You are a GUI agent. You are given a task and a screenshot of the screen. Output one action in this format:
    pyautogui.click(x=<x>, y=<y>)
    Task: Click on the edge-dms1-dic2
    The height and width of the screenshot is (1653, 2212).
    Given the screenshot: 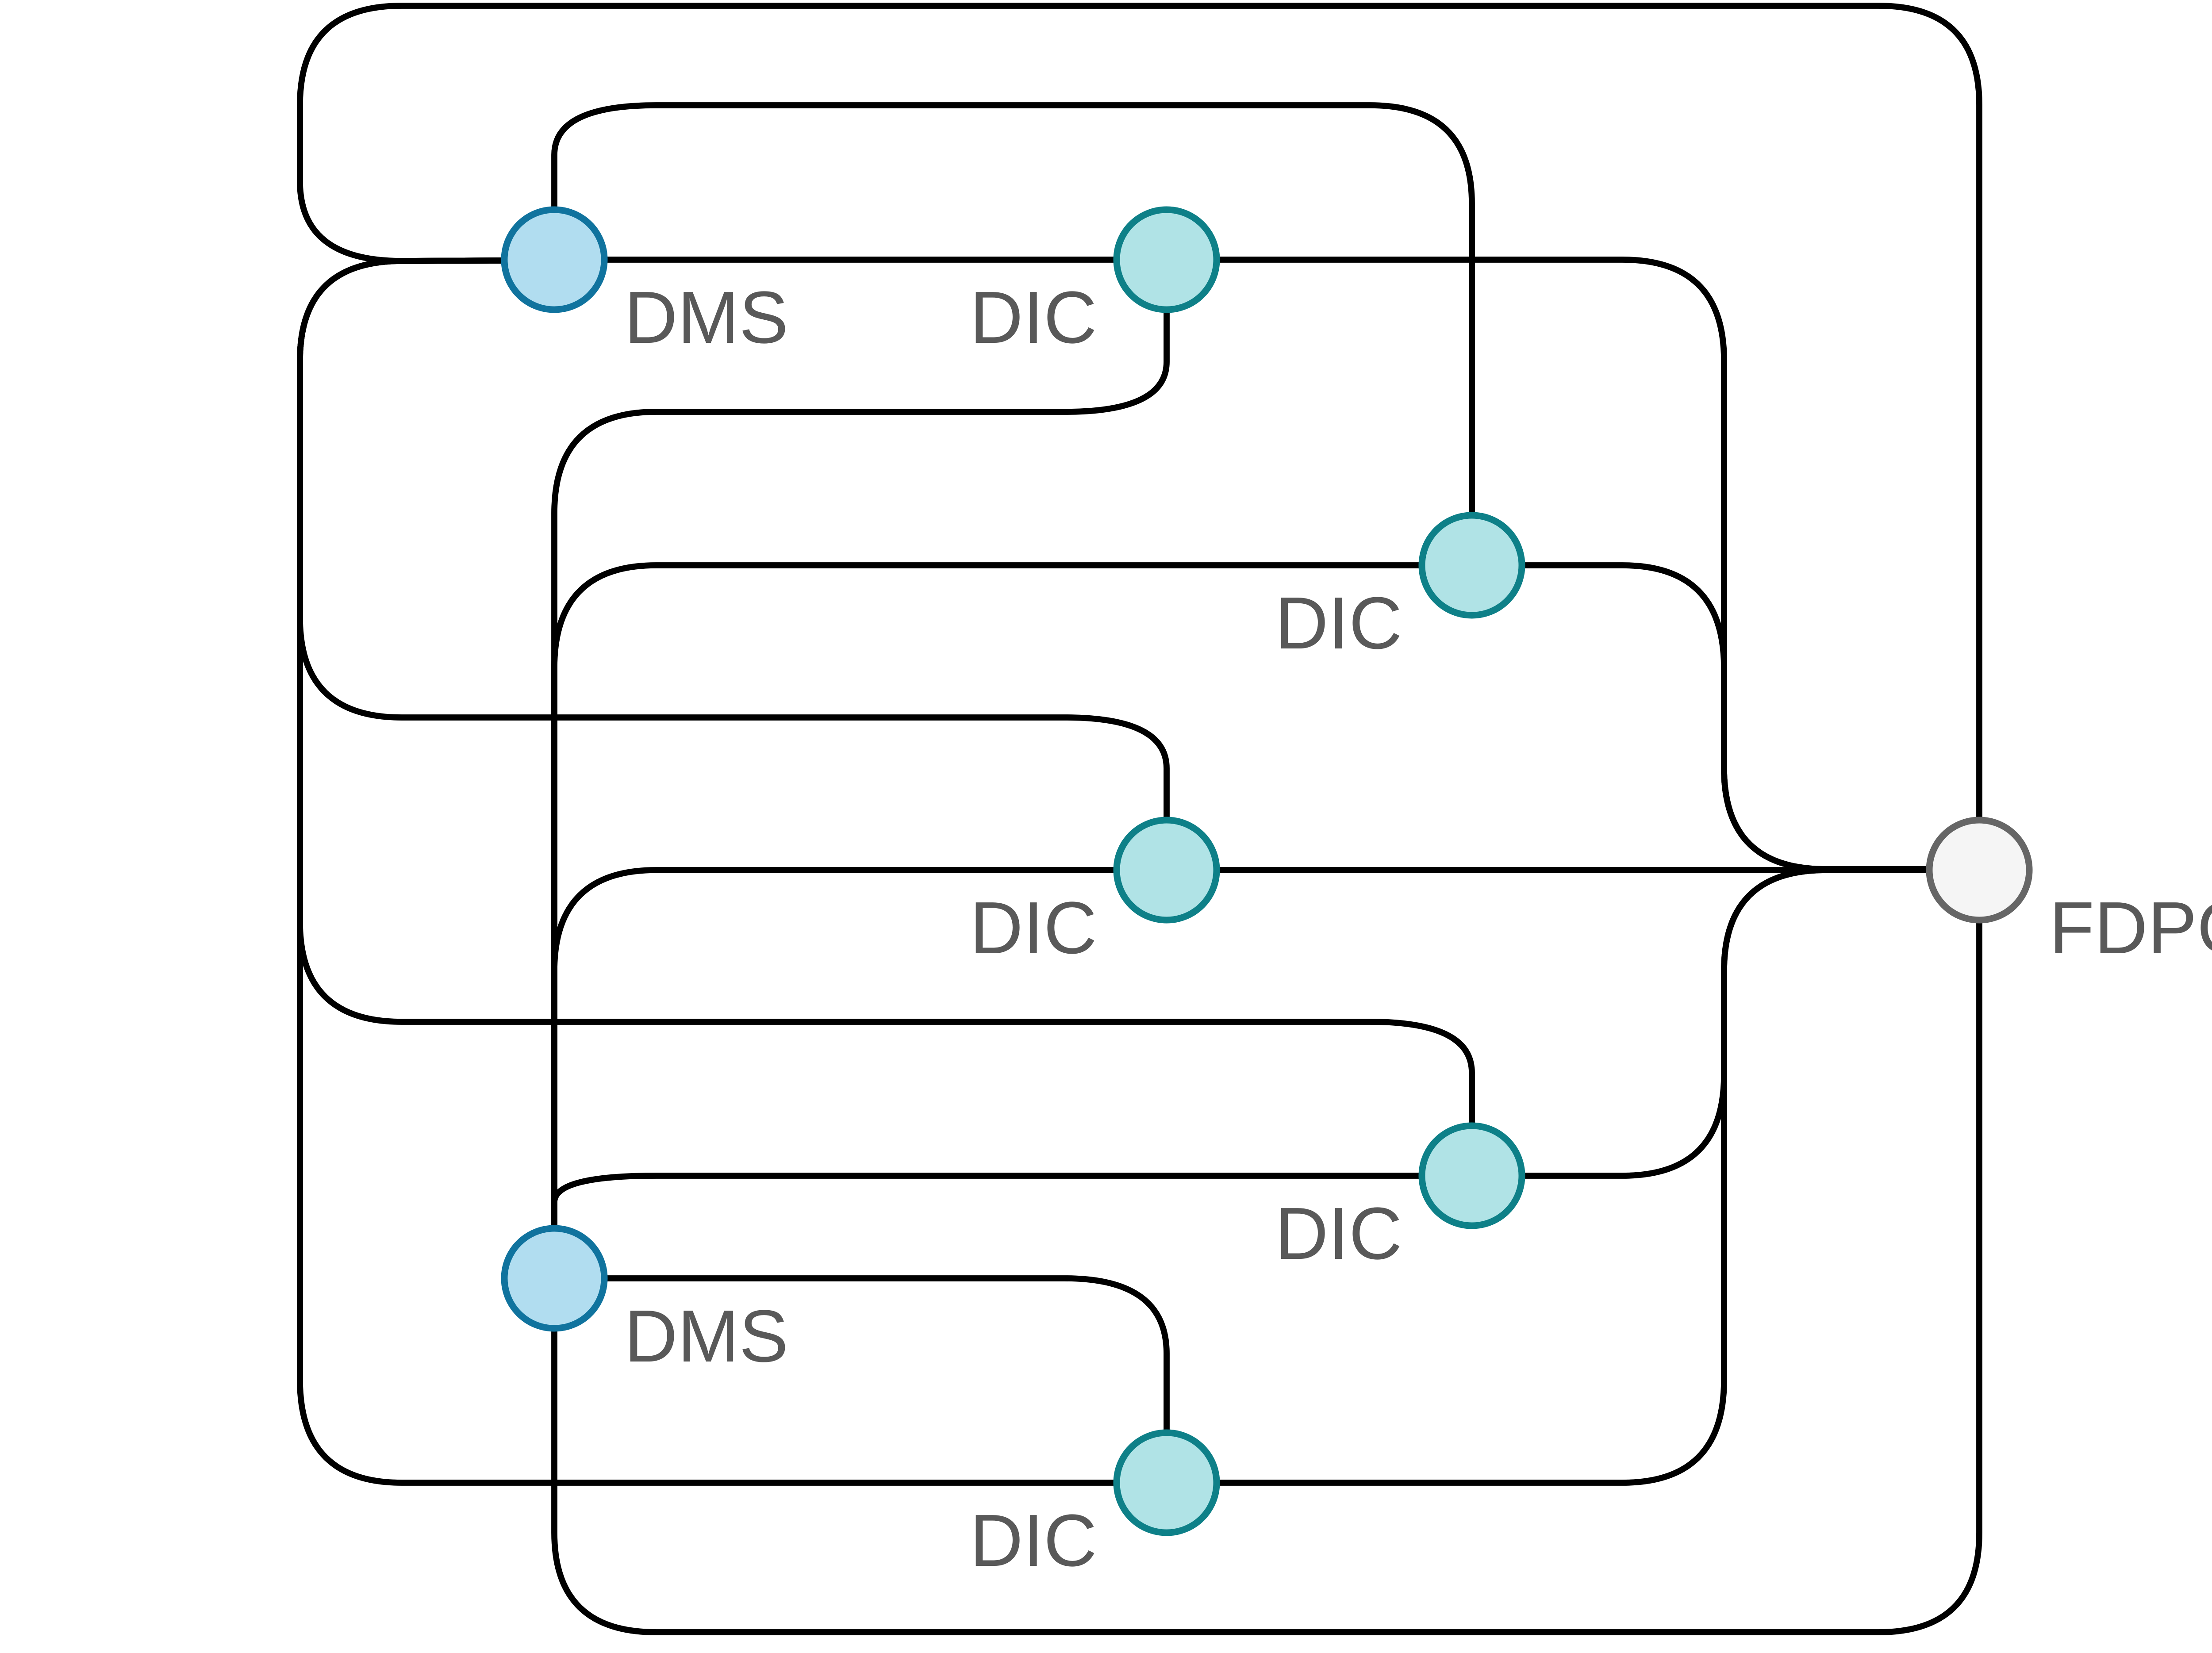 What is the action you would take?
    pyautogui.click(x=1013, y=308)
    